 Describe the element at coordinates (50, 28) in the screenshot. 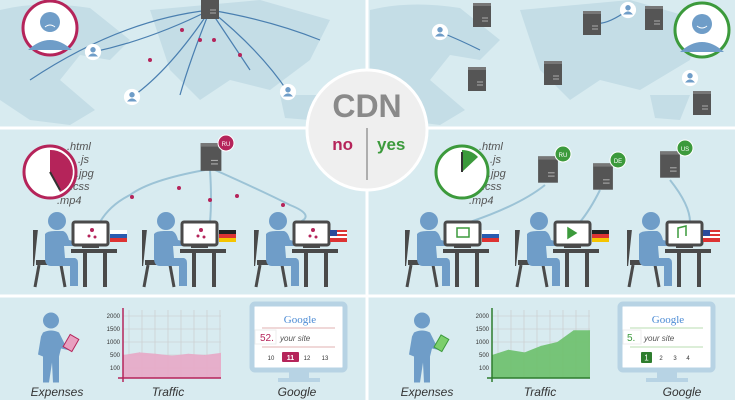

I see `sad-user-avatar` at that location.